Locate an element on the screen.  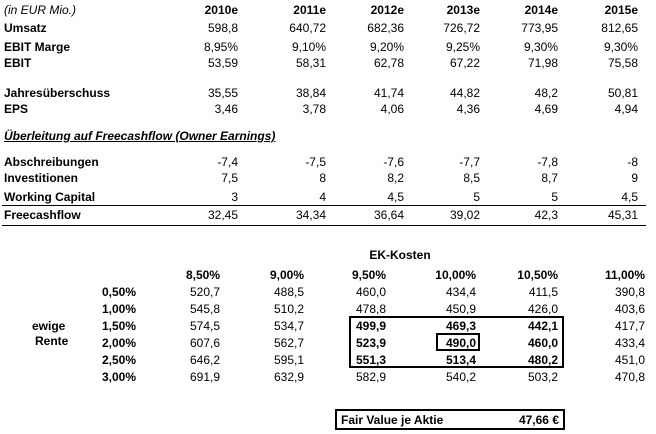
table-cell: 812,65 is located at coordinates (619, 28).